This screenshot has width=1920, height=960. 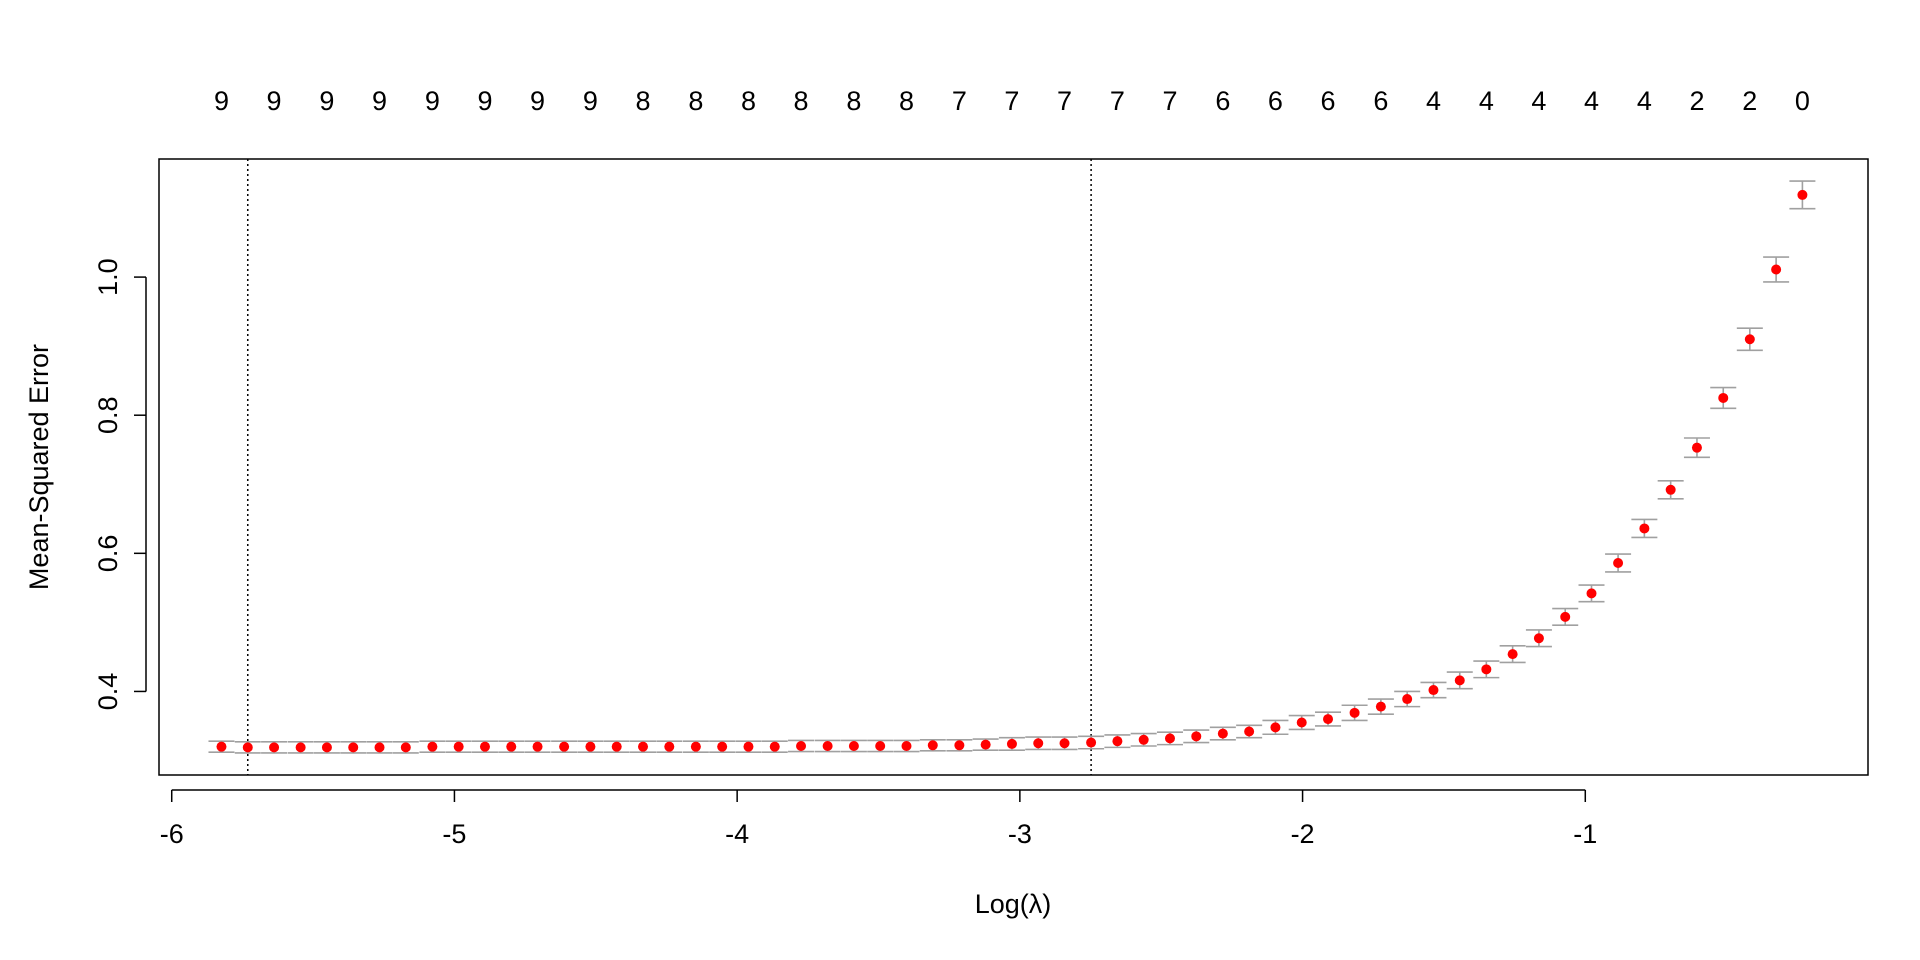 I want to click on y-tick-label: 0.6, so click(x=108, y=554).